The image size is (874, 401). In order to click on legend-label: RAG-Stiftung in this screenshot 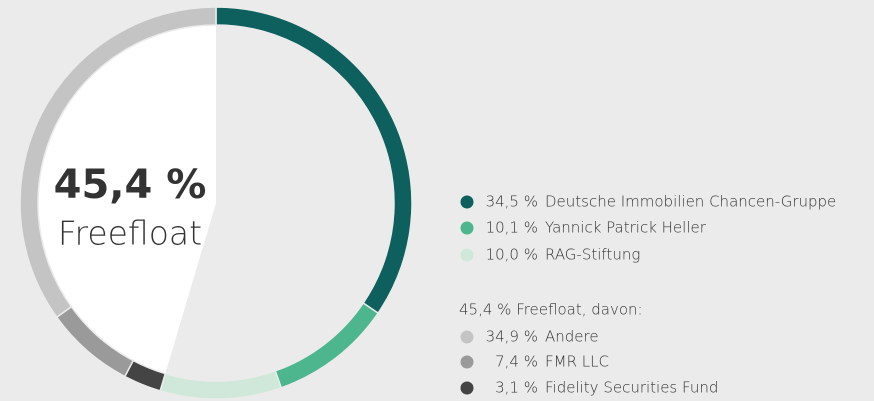, I will do `click(592, 255)`.